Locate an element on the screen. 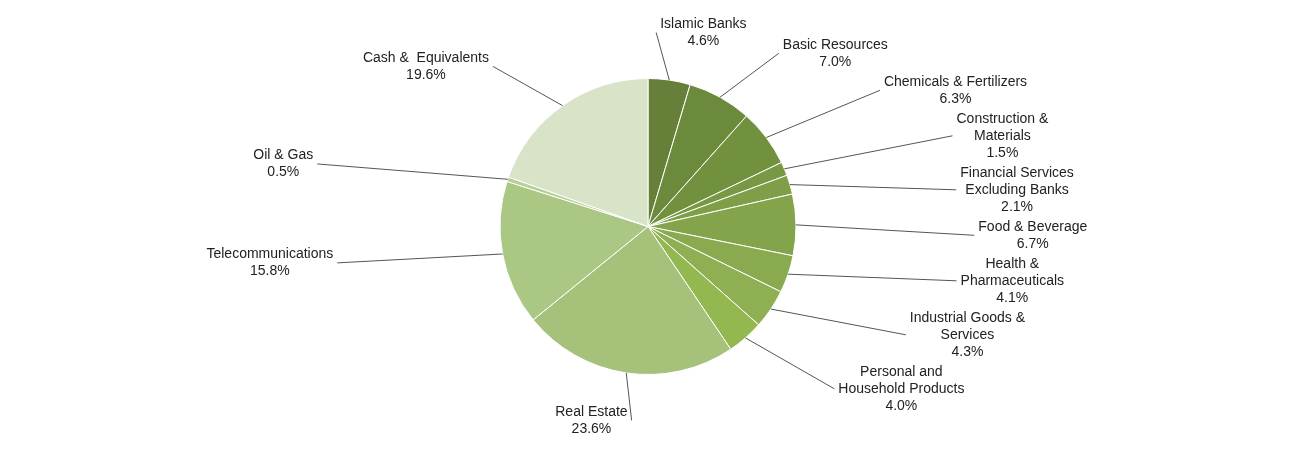 The height and width of the screenshot is (453, 1296). data-label: 6.3% is located at coordinates (955, 97).